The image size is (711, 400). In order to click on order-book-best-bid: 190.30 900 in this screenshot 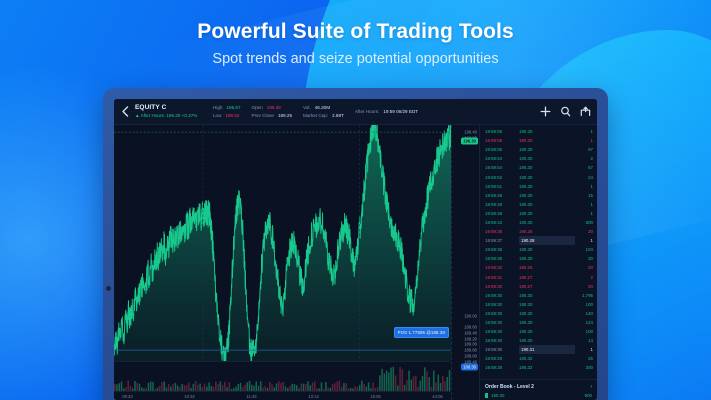, I will do `click(538, 395)`.